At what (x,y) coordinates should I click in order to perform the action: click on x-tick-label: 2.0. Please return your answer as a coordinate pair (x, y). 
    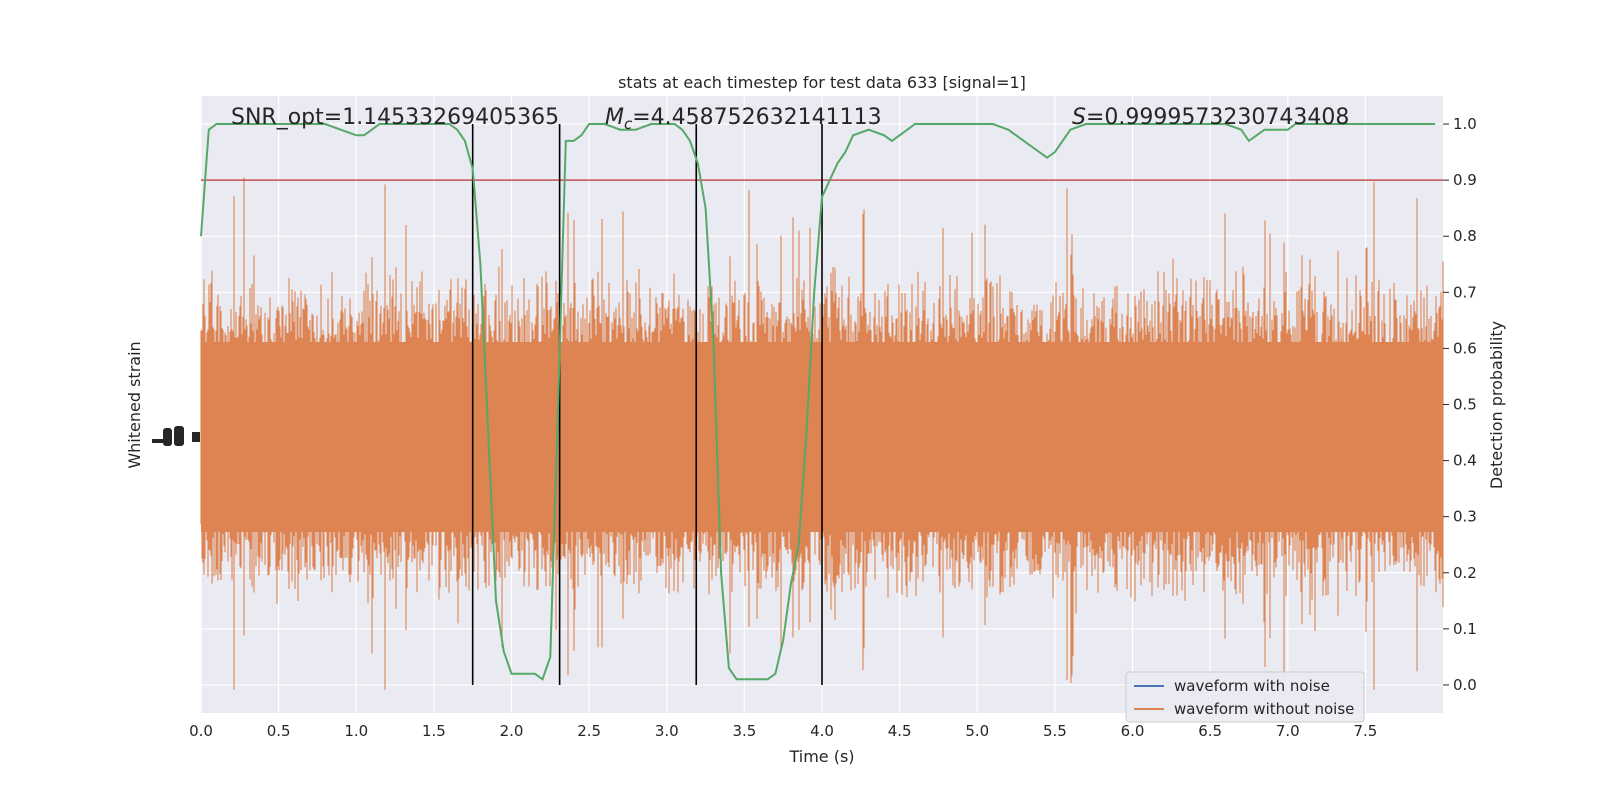
    Looking at the image, I should click on (512, 731).